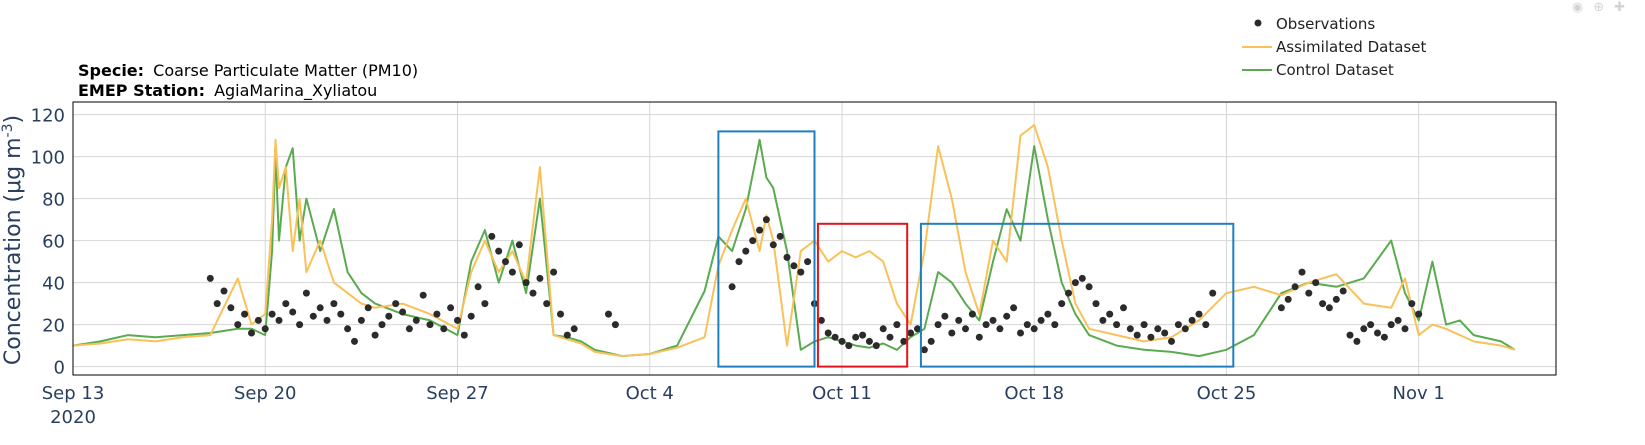  I want to click on x-tick-label: Sep 20, so click(265, 393).